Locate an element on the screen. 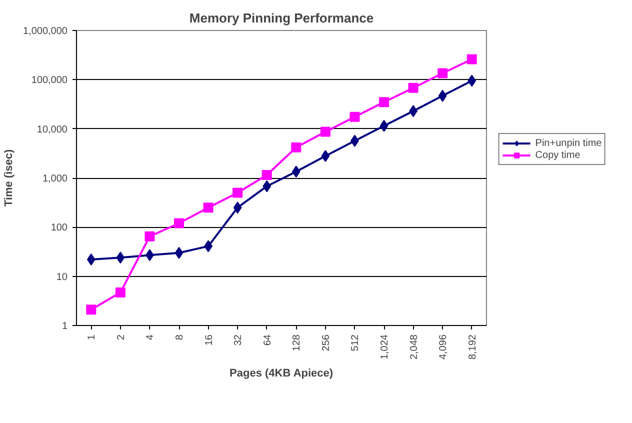 This screenshot has width=632, height=423. y-tick-label: 1,000 is located at coordinates (55, 179).